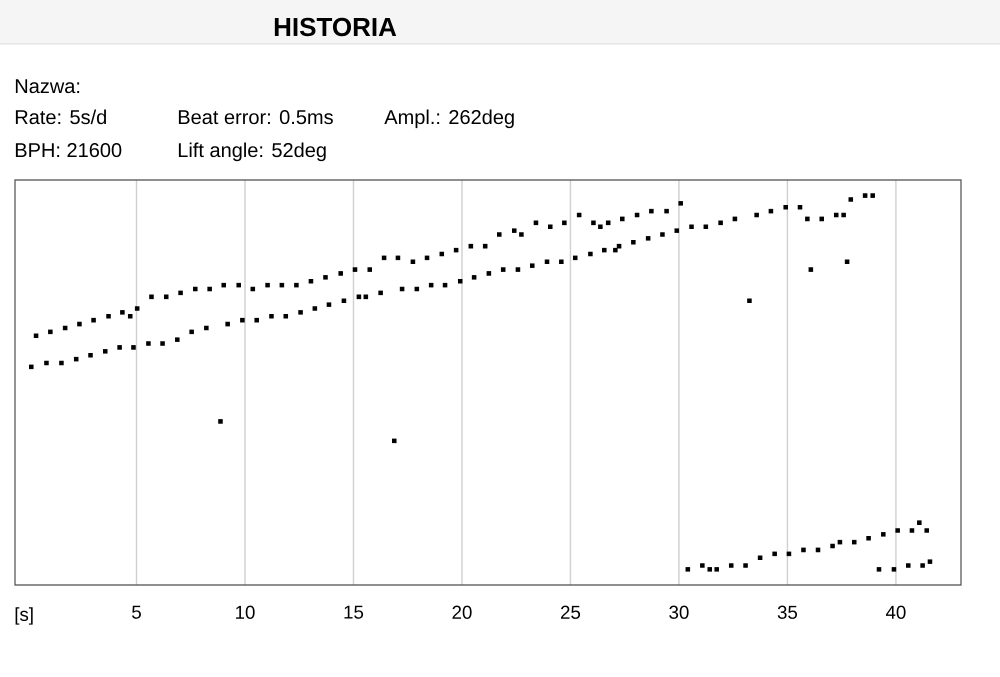 The image size is (1000, 677). Describe the element at coordinates (48, 86) in the screenshot. I see `text: Nazwa:` at that location.